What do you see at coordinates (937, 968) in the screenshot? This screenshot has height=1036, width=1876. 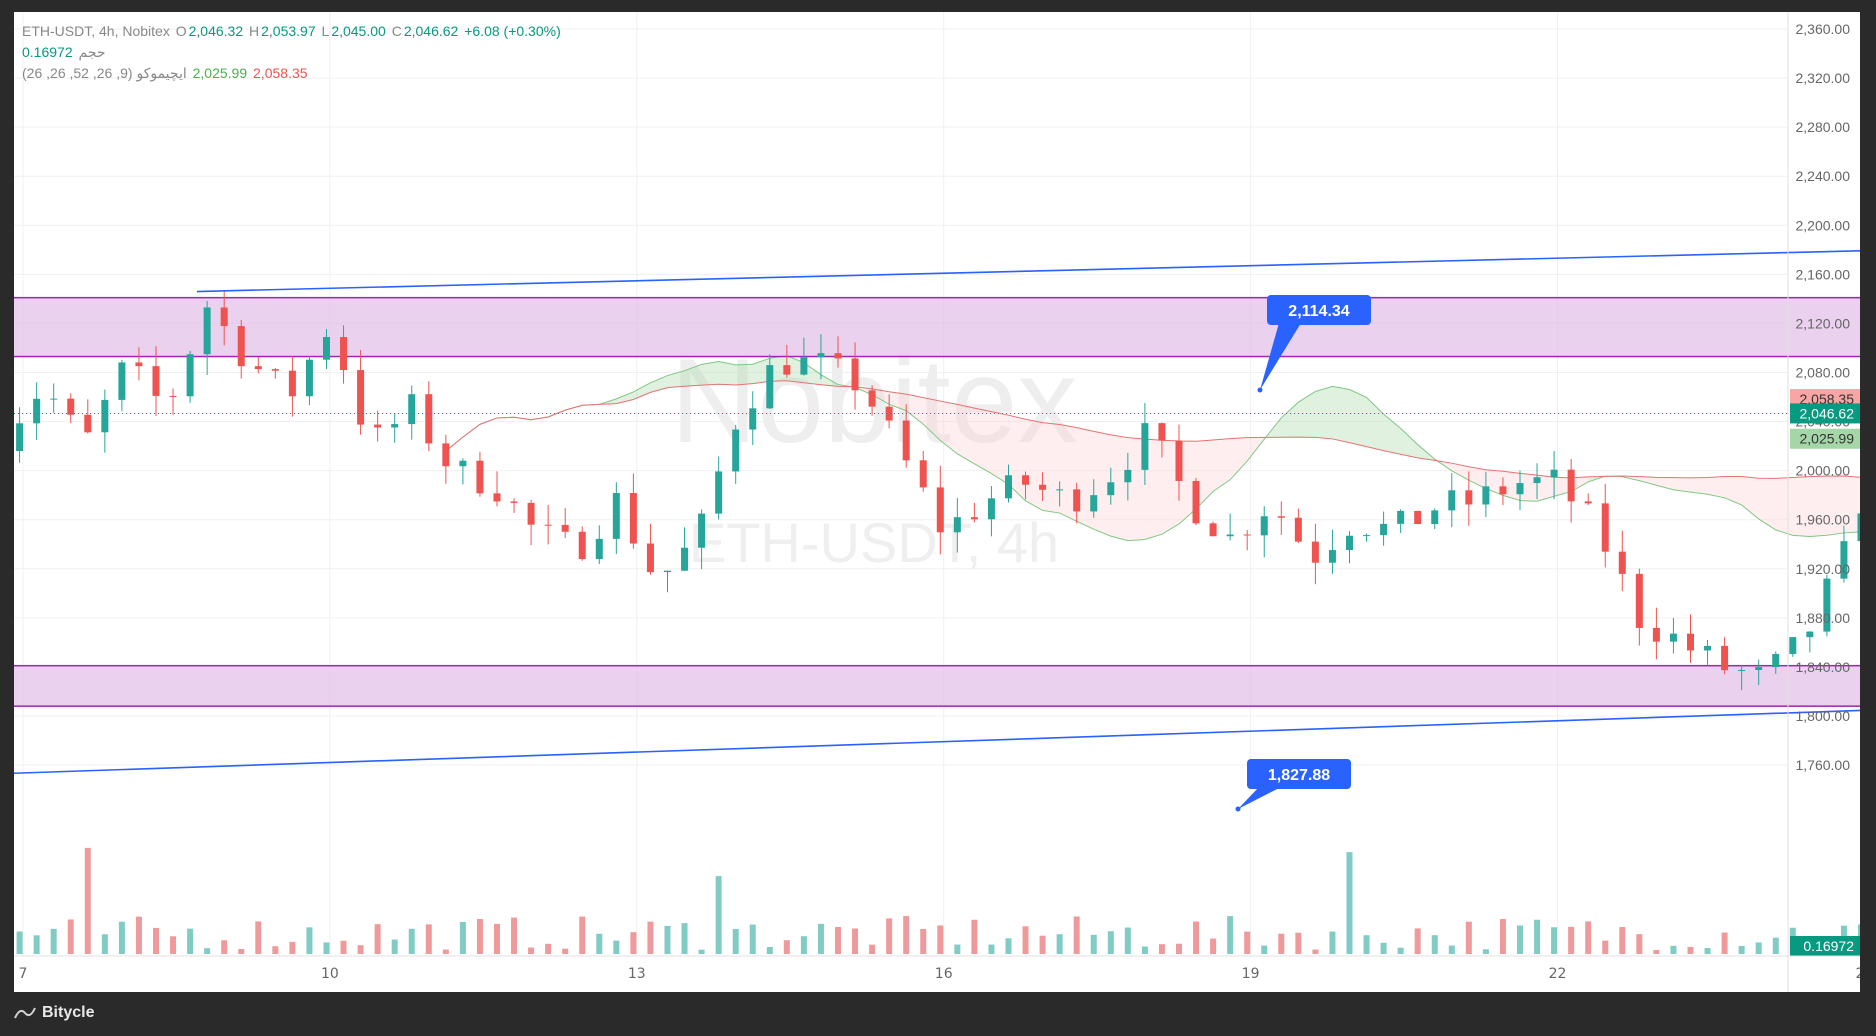 I see `time-axis: 7101316192225مارس4710131619222528` at bounding box center [937, 968].